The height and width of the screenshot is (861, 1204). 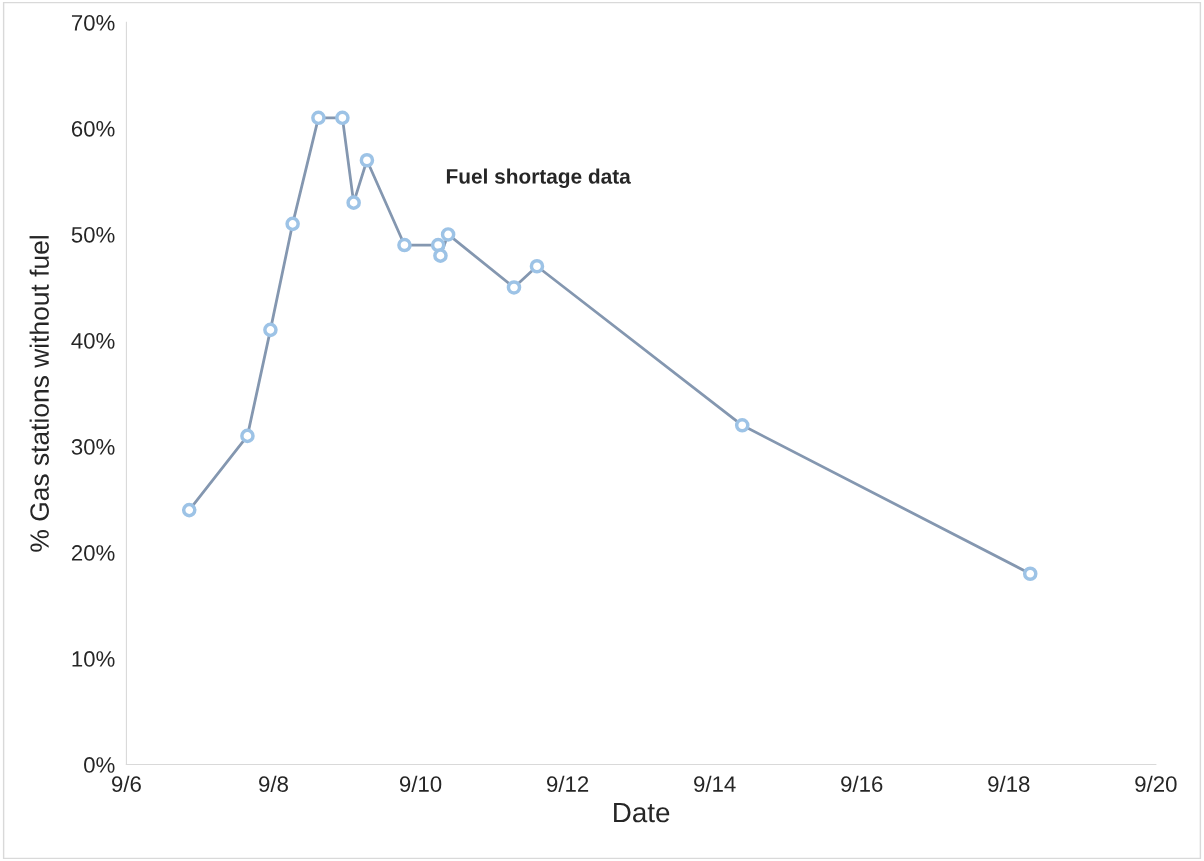 I want to click on x-tick-label: 9/14, so click(x=715, y=783).